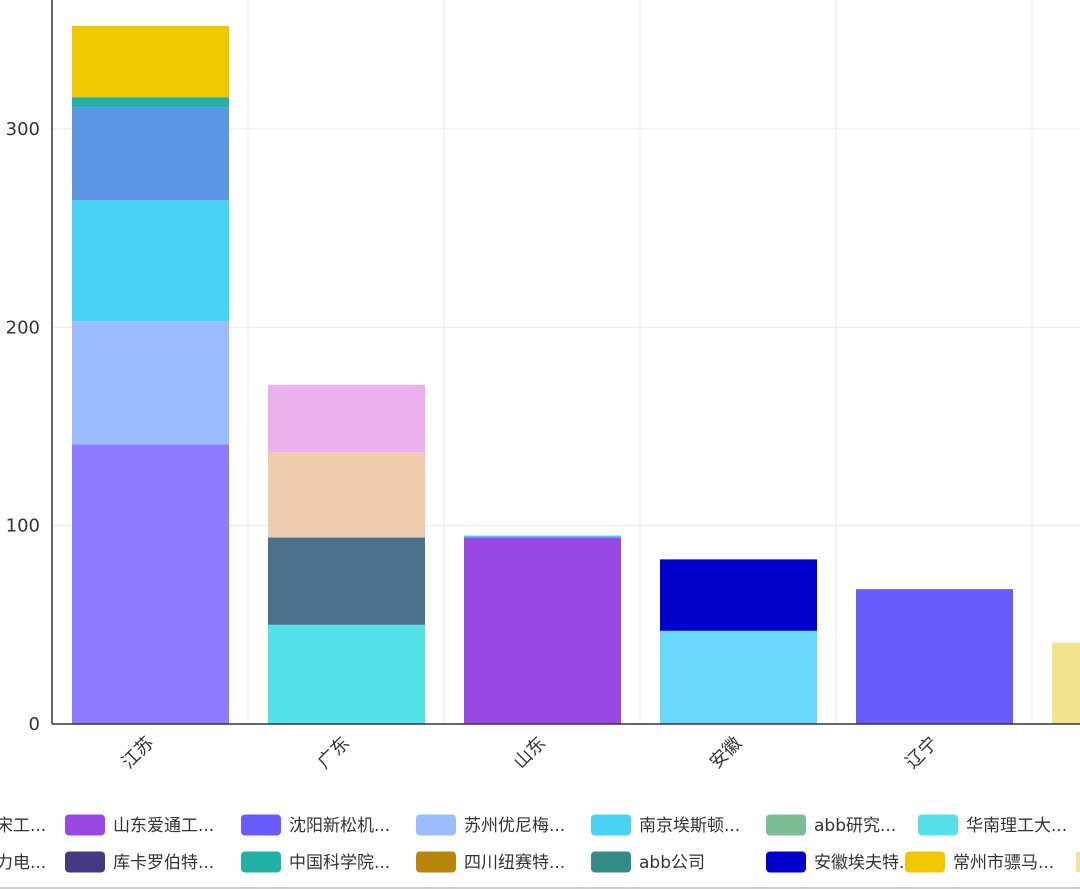 The height and width of the screenshot is (889, 1080). Describe the element at coordinates (34, 724) in the screenshot. I see `y-tick-label: 0` at that location.